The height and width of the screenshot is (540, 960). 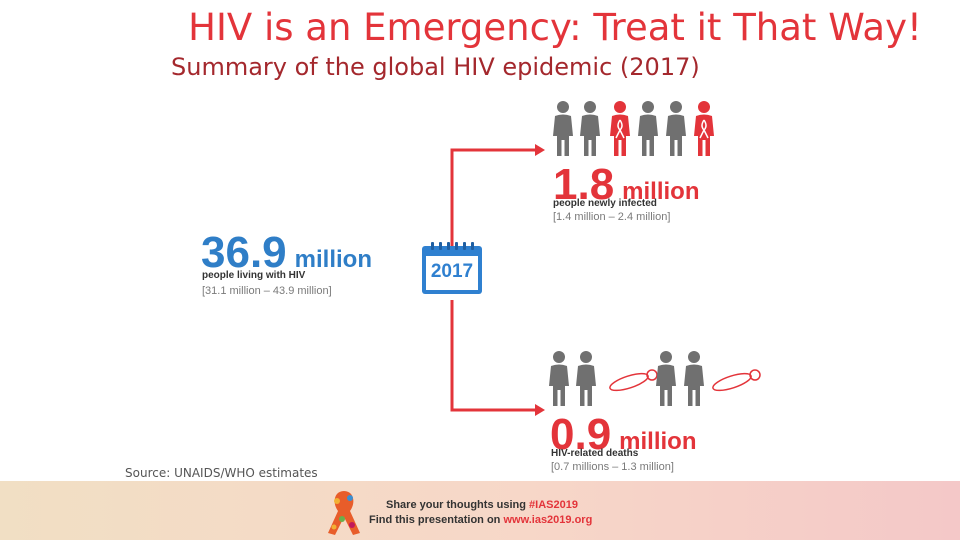 What do you see at coordinates (540, 410) in the screenshot?
I see `arrow-down-head` at bounding box center [540, 410].